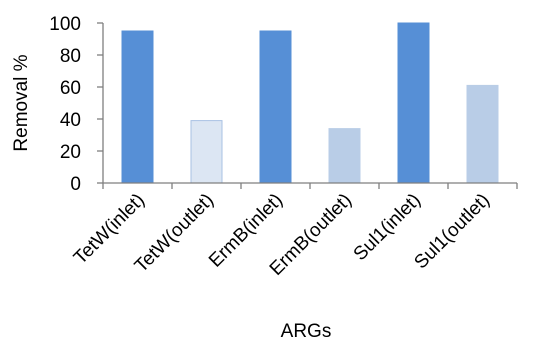  Describe the element at coordinates (70, 152) in the screenshot. I see `y-tick-label: 20` at that location.